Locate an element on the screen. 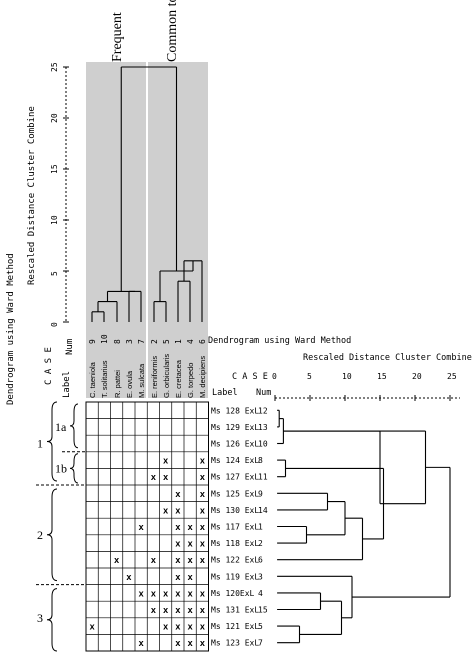 The width and height of the screenshot is (474, 666). species-name: E. cretacea is located at coordinates (178, 378).